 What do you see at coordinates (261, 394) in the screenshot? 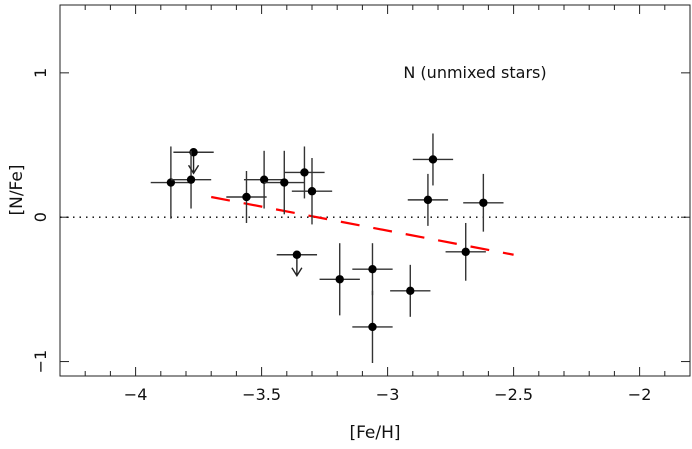
I see `x-tick-label: −3.5` at bounding box center [261, 394].